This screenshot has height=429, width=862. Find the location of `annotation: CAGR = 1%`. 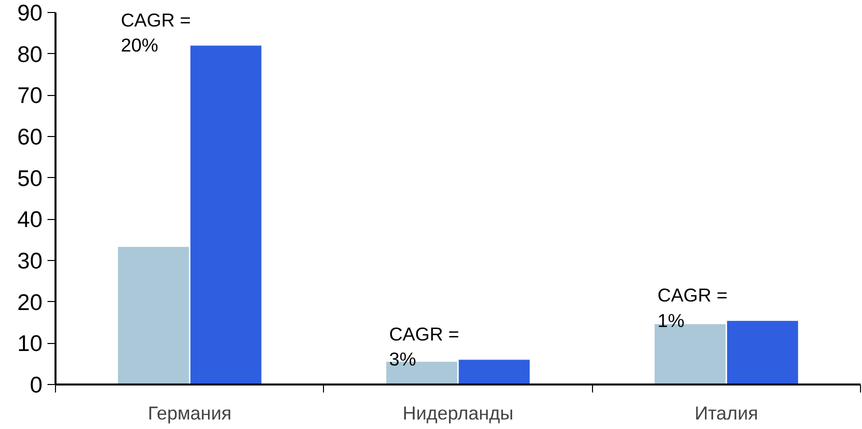

annotation: CAGR = 1% is located at coordinates (693, 307).